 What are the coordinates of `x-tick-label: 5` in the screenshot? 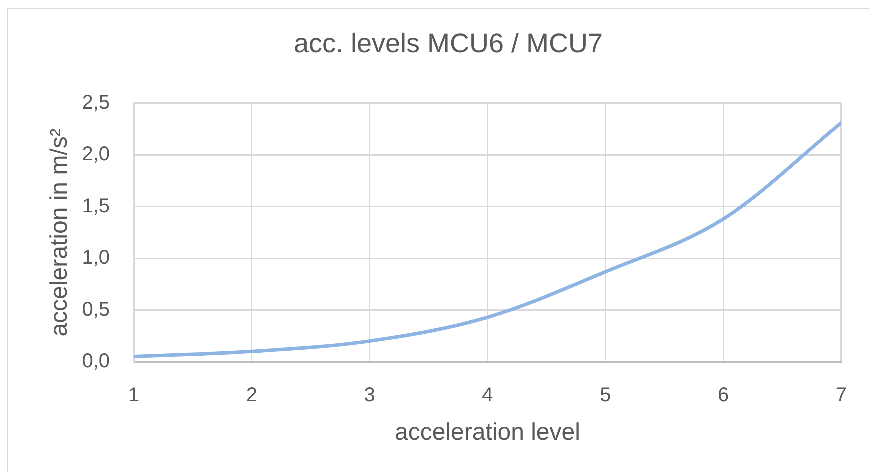 It's located at (606, 395).